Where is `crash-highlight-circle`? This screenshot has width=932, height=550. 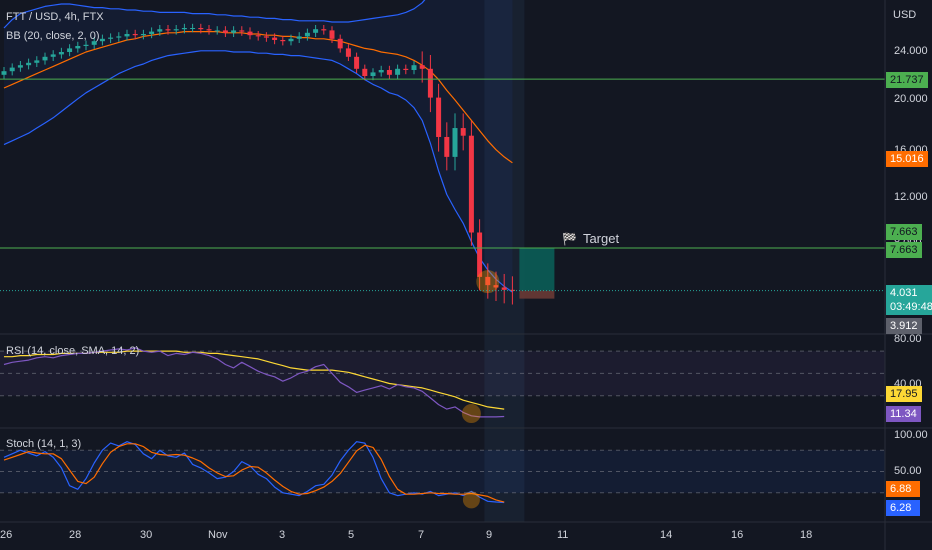
crash-highlight-circle is located at coordinates (488, 282).